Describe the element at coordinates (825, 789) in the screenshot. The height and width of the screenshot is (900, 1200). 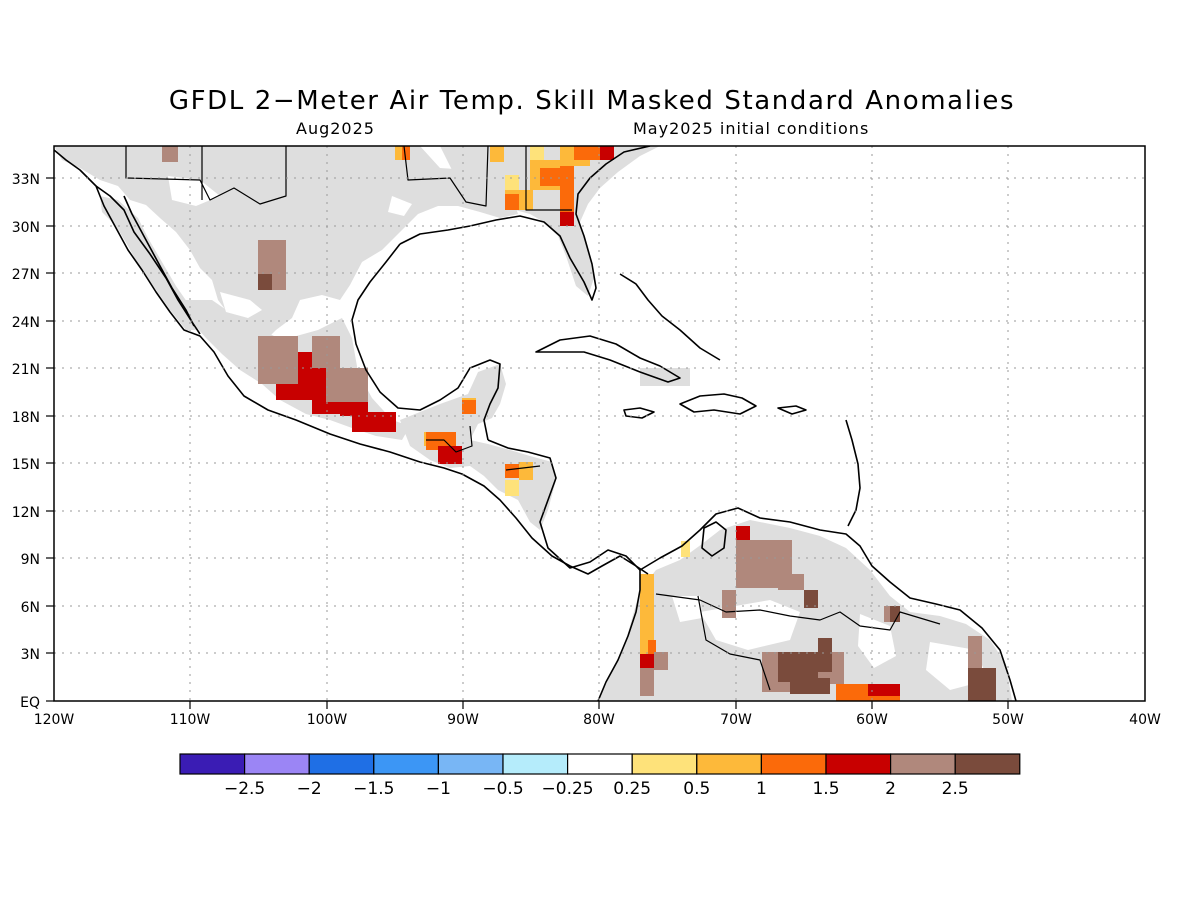
I see `colorbar-label: 1.5` at that location.